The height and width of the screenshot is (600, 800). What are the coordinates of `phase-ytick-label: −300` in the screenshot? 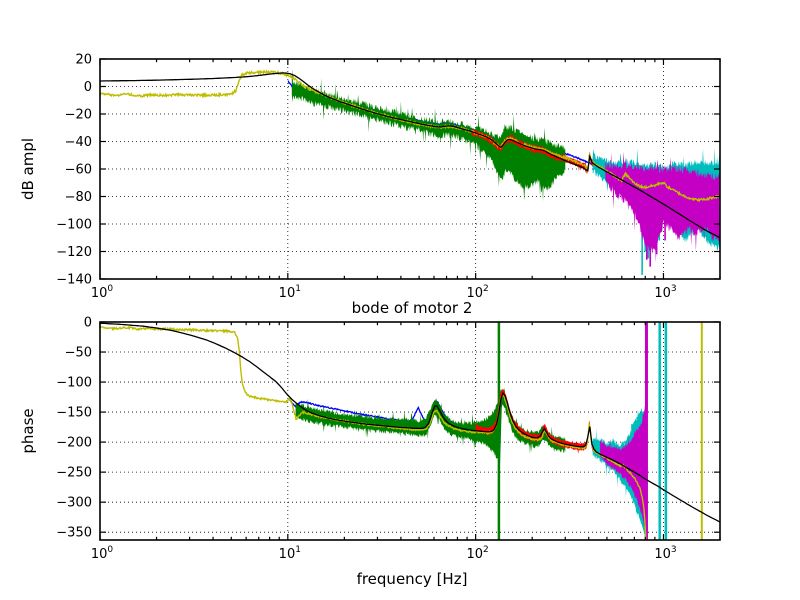 It's located at (74, 503).